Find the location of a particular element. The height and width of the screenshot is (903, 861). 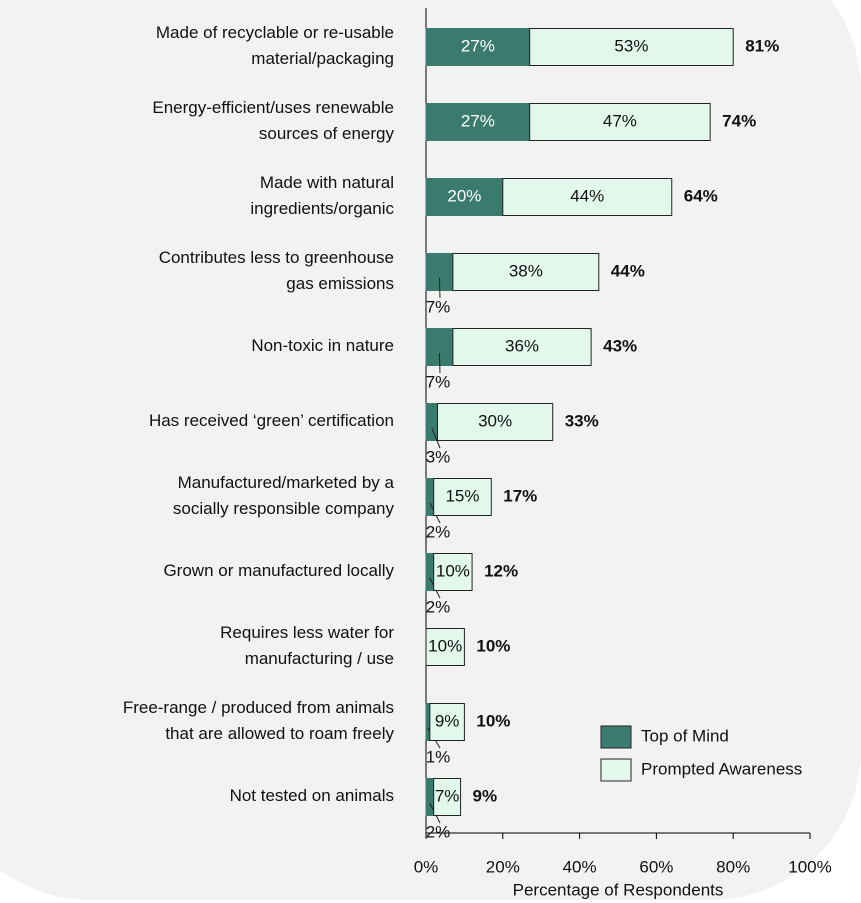

total-label: 81% is located at coordinates (762, 45).